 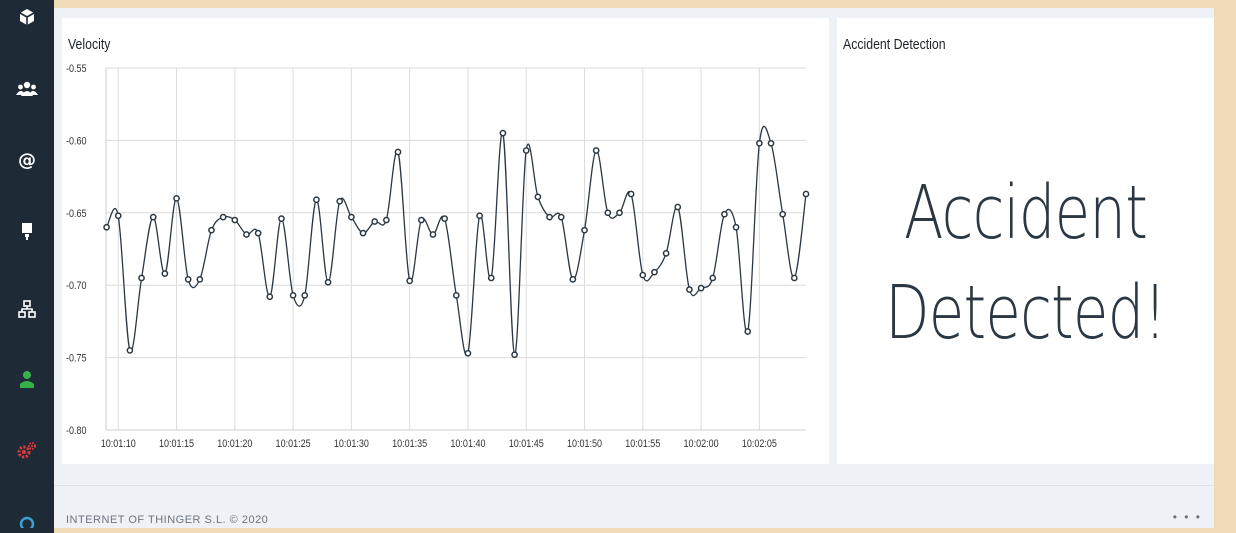 I want to click on gears-icon, so click(x=27, y=450).